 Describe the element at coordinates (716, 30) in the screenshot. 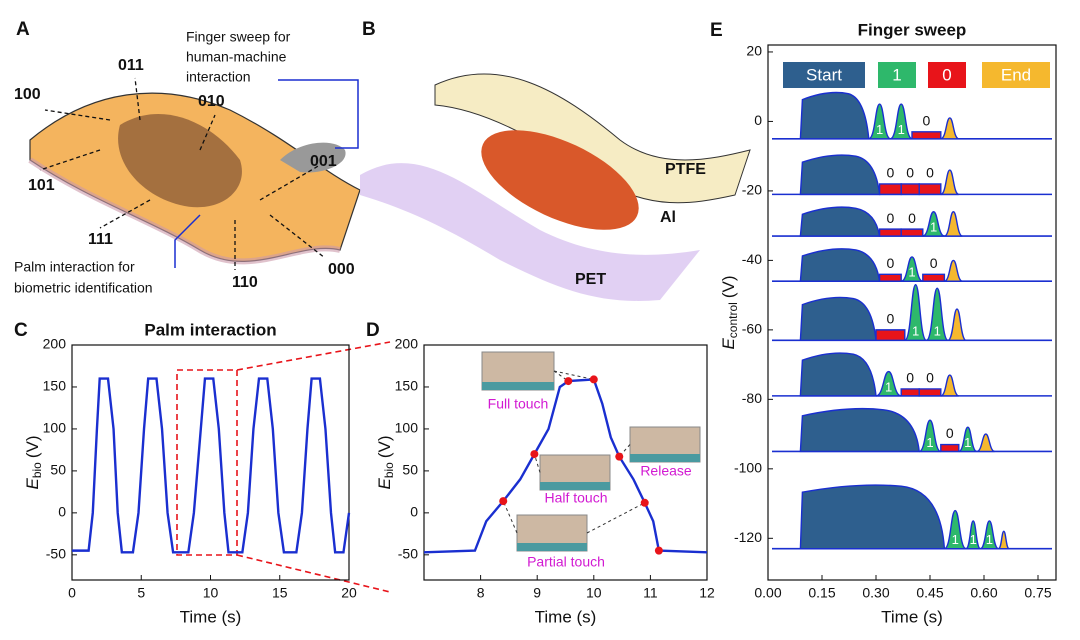

I see `panel-letter: E` at that location.